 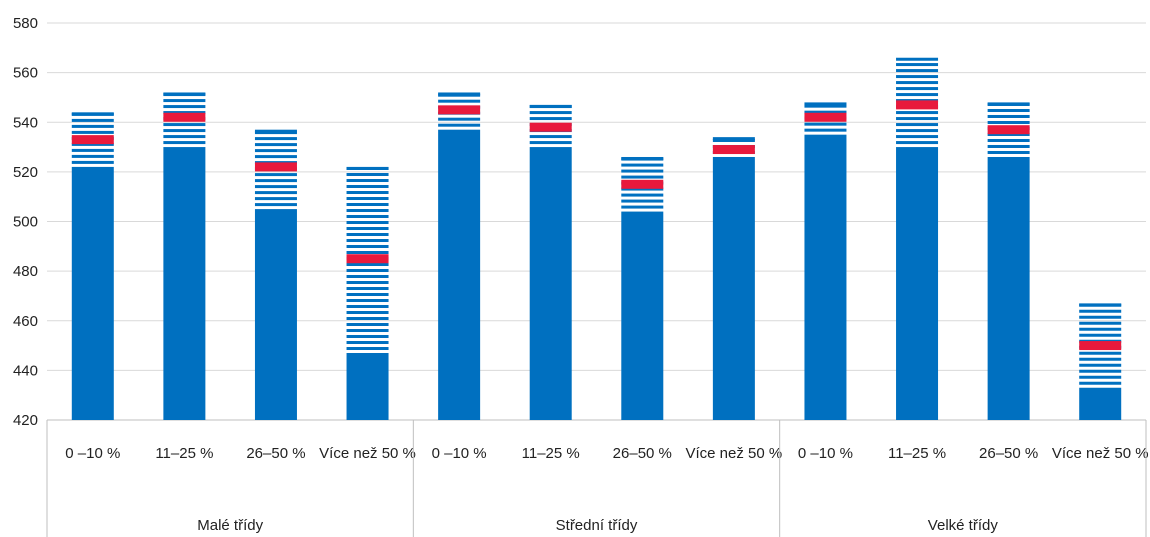 I want to click on y-tick-label: 420, so click(x=25, y=420).